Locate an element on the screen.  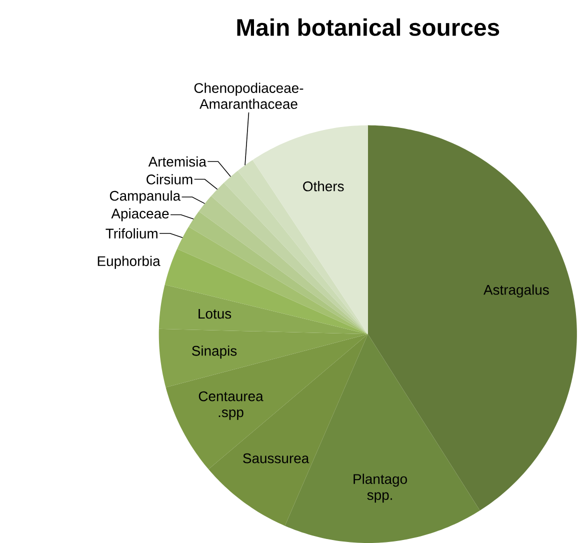
slice-label: Apiaceae is located at coordinates (140, 215).